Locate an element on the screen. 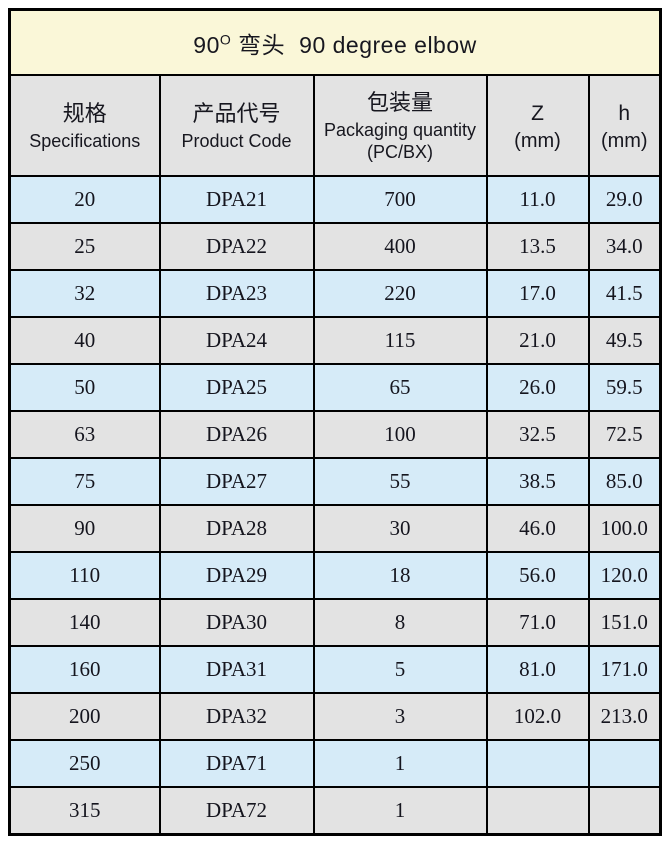 Image resolution: width=667 pixels, height=842 pixels. spec-cell: 32 is located at coordinates (84, 293).